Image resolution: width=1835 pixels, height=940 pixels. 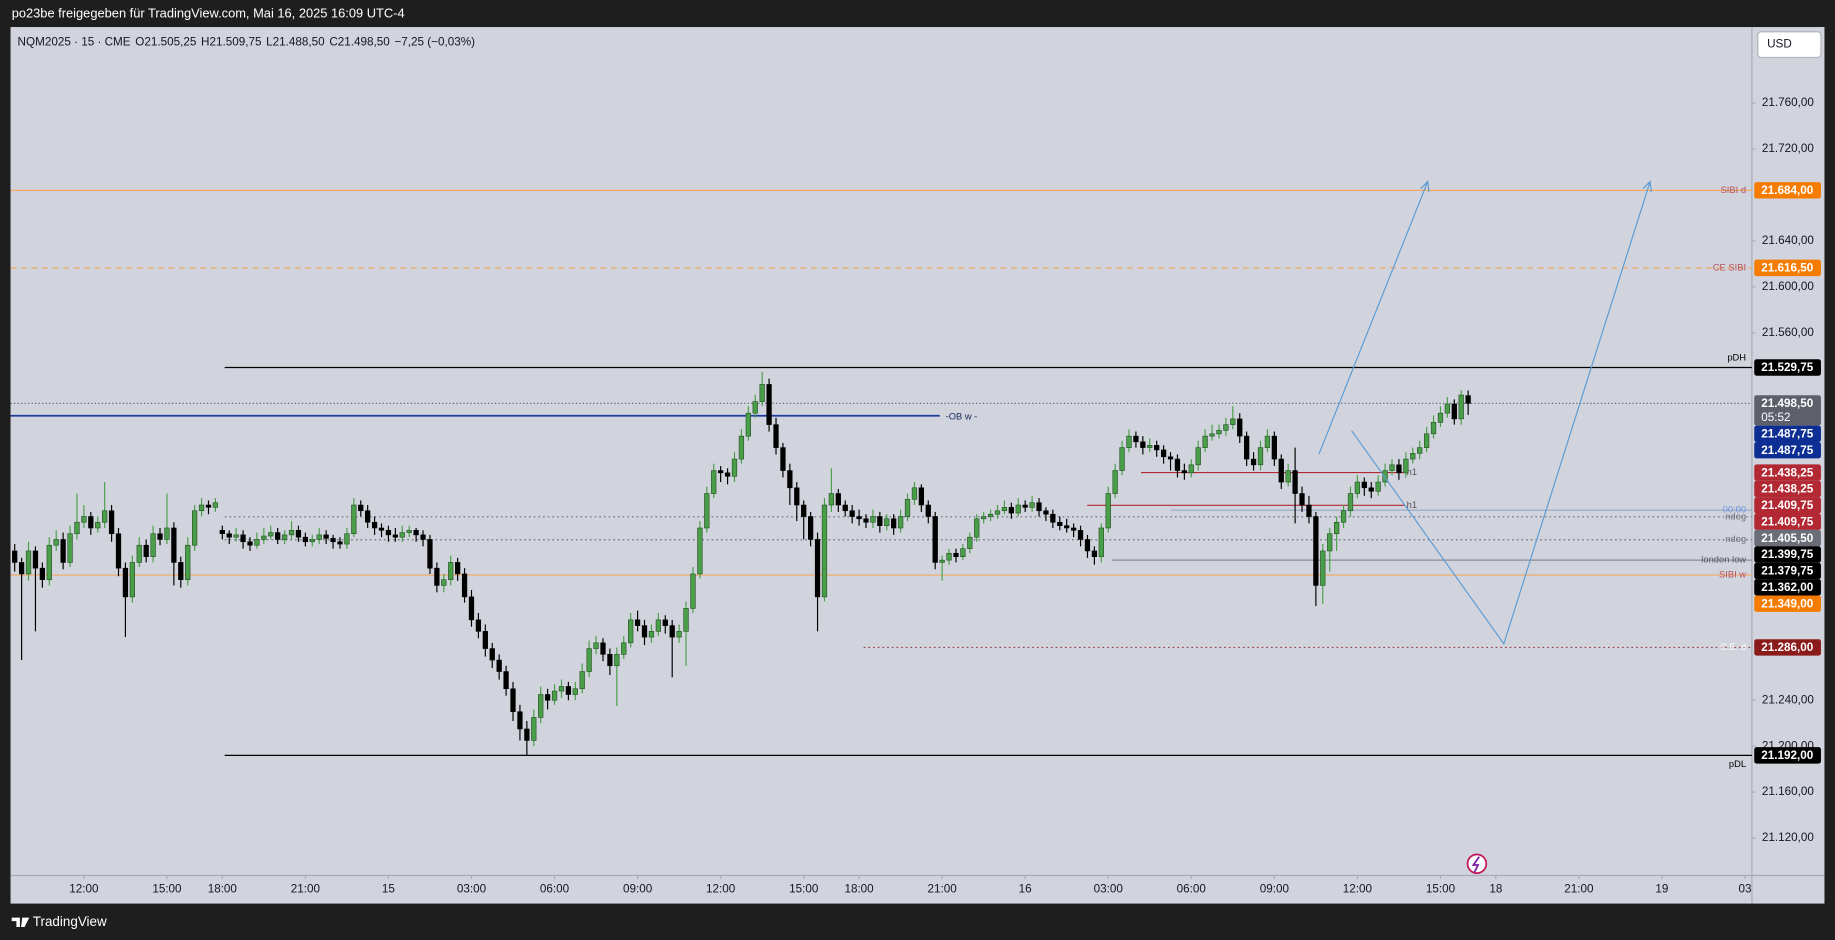 What do you see at coordinates (166, 41) in the screenshot?
I see `legend-open: O21.505,25` at bounding box center [166, 41].